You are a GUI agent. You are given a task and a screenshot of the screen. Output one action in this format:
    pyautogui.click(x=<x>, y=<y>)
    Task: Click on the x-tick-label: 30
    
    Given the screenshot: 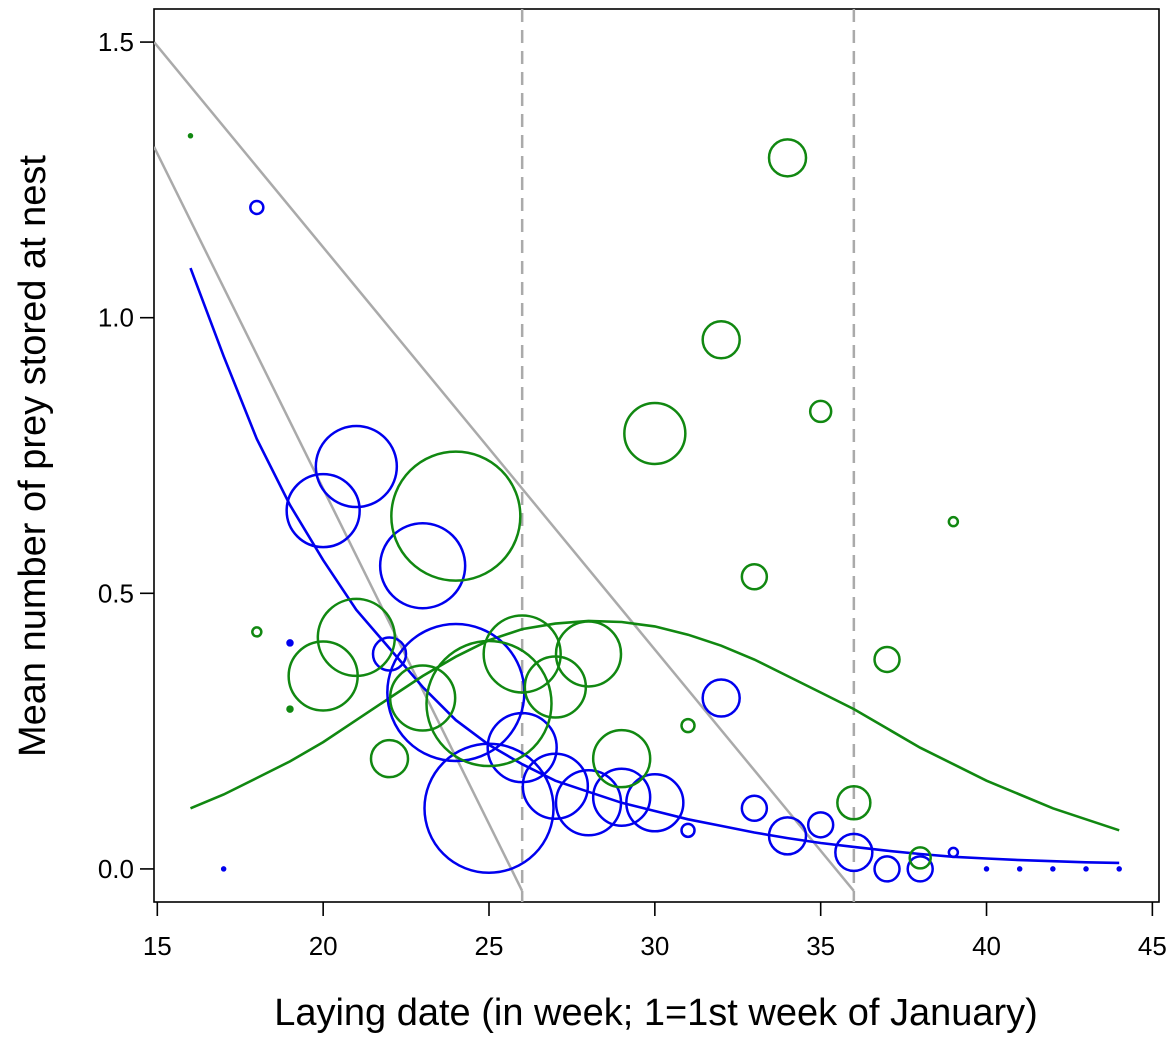 What is the action you would take?
    pyautogui.click(x=654, y=946)
    